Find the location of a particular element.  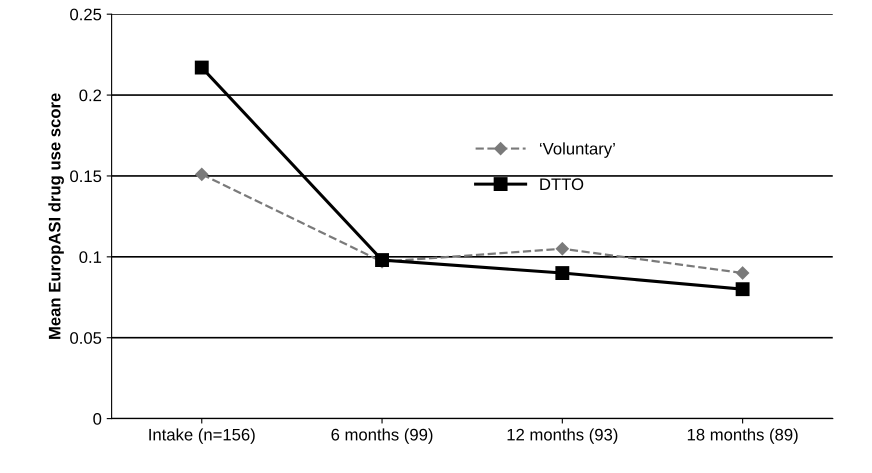

y-tick-label: 0.25 is located at coordinates (86, 14).